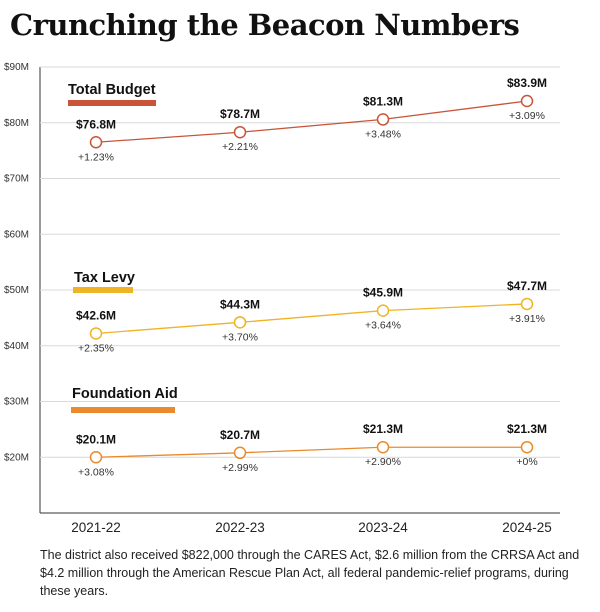 The height and width of the screenshot is (612, 600). I want to click on percent-change-label: +3.08%, so click(96, 472).